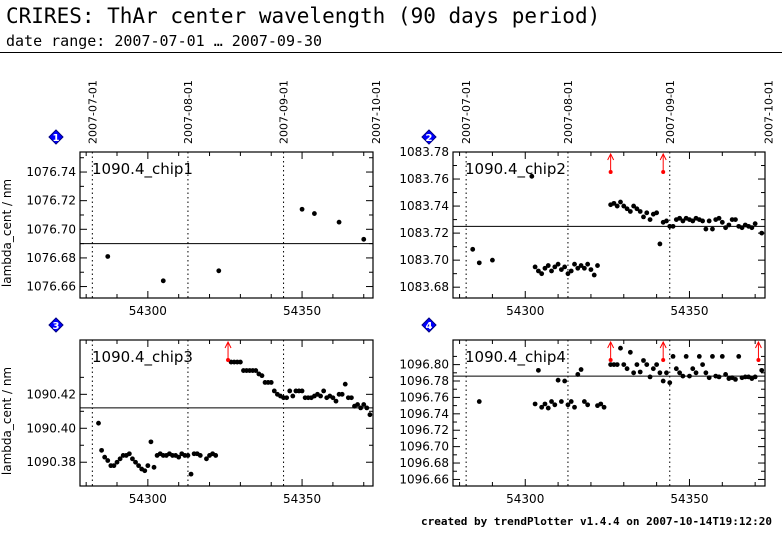 The height and width of the screenshot is (542, 782). Describe the element at coordinates (148, 311) in the screenshot. I see `x-tick-label: 54300` at that location.